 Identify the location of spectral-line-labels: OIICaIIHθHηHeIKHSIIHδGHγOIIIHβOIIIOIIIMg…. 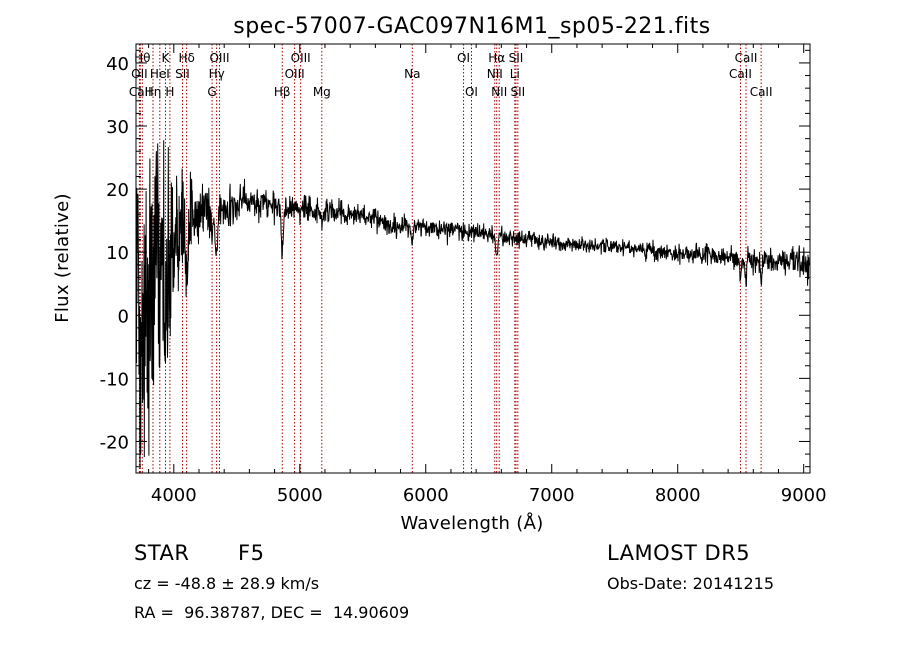
(451, 75).